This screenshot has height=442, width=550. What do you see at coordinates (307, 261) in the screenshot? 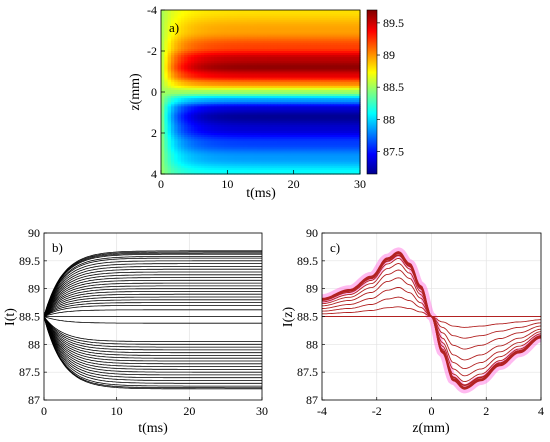
I see `y-tick-label: 89.5` at bounding box center [307, 261].